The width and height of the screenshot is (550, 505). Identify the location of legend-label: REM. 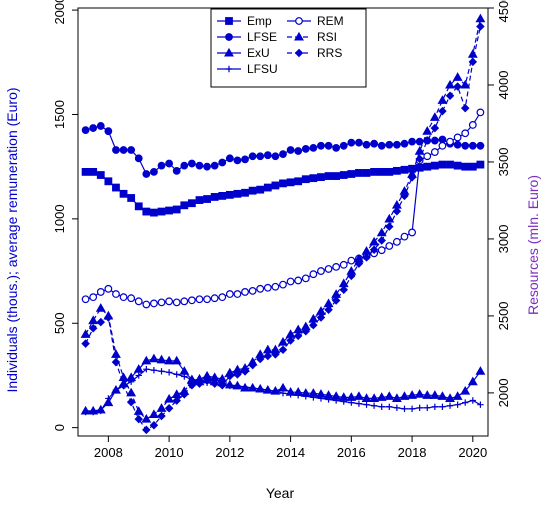
(330, 21).